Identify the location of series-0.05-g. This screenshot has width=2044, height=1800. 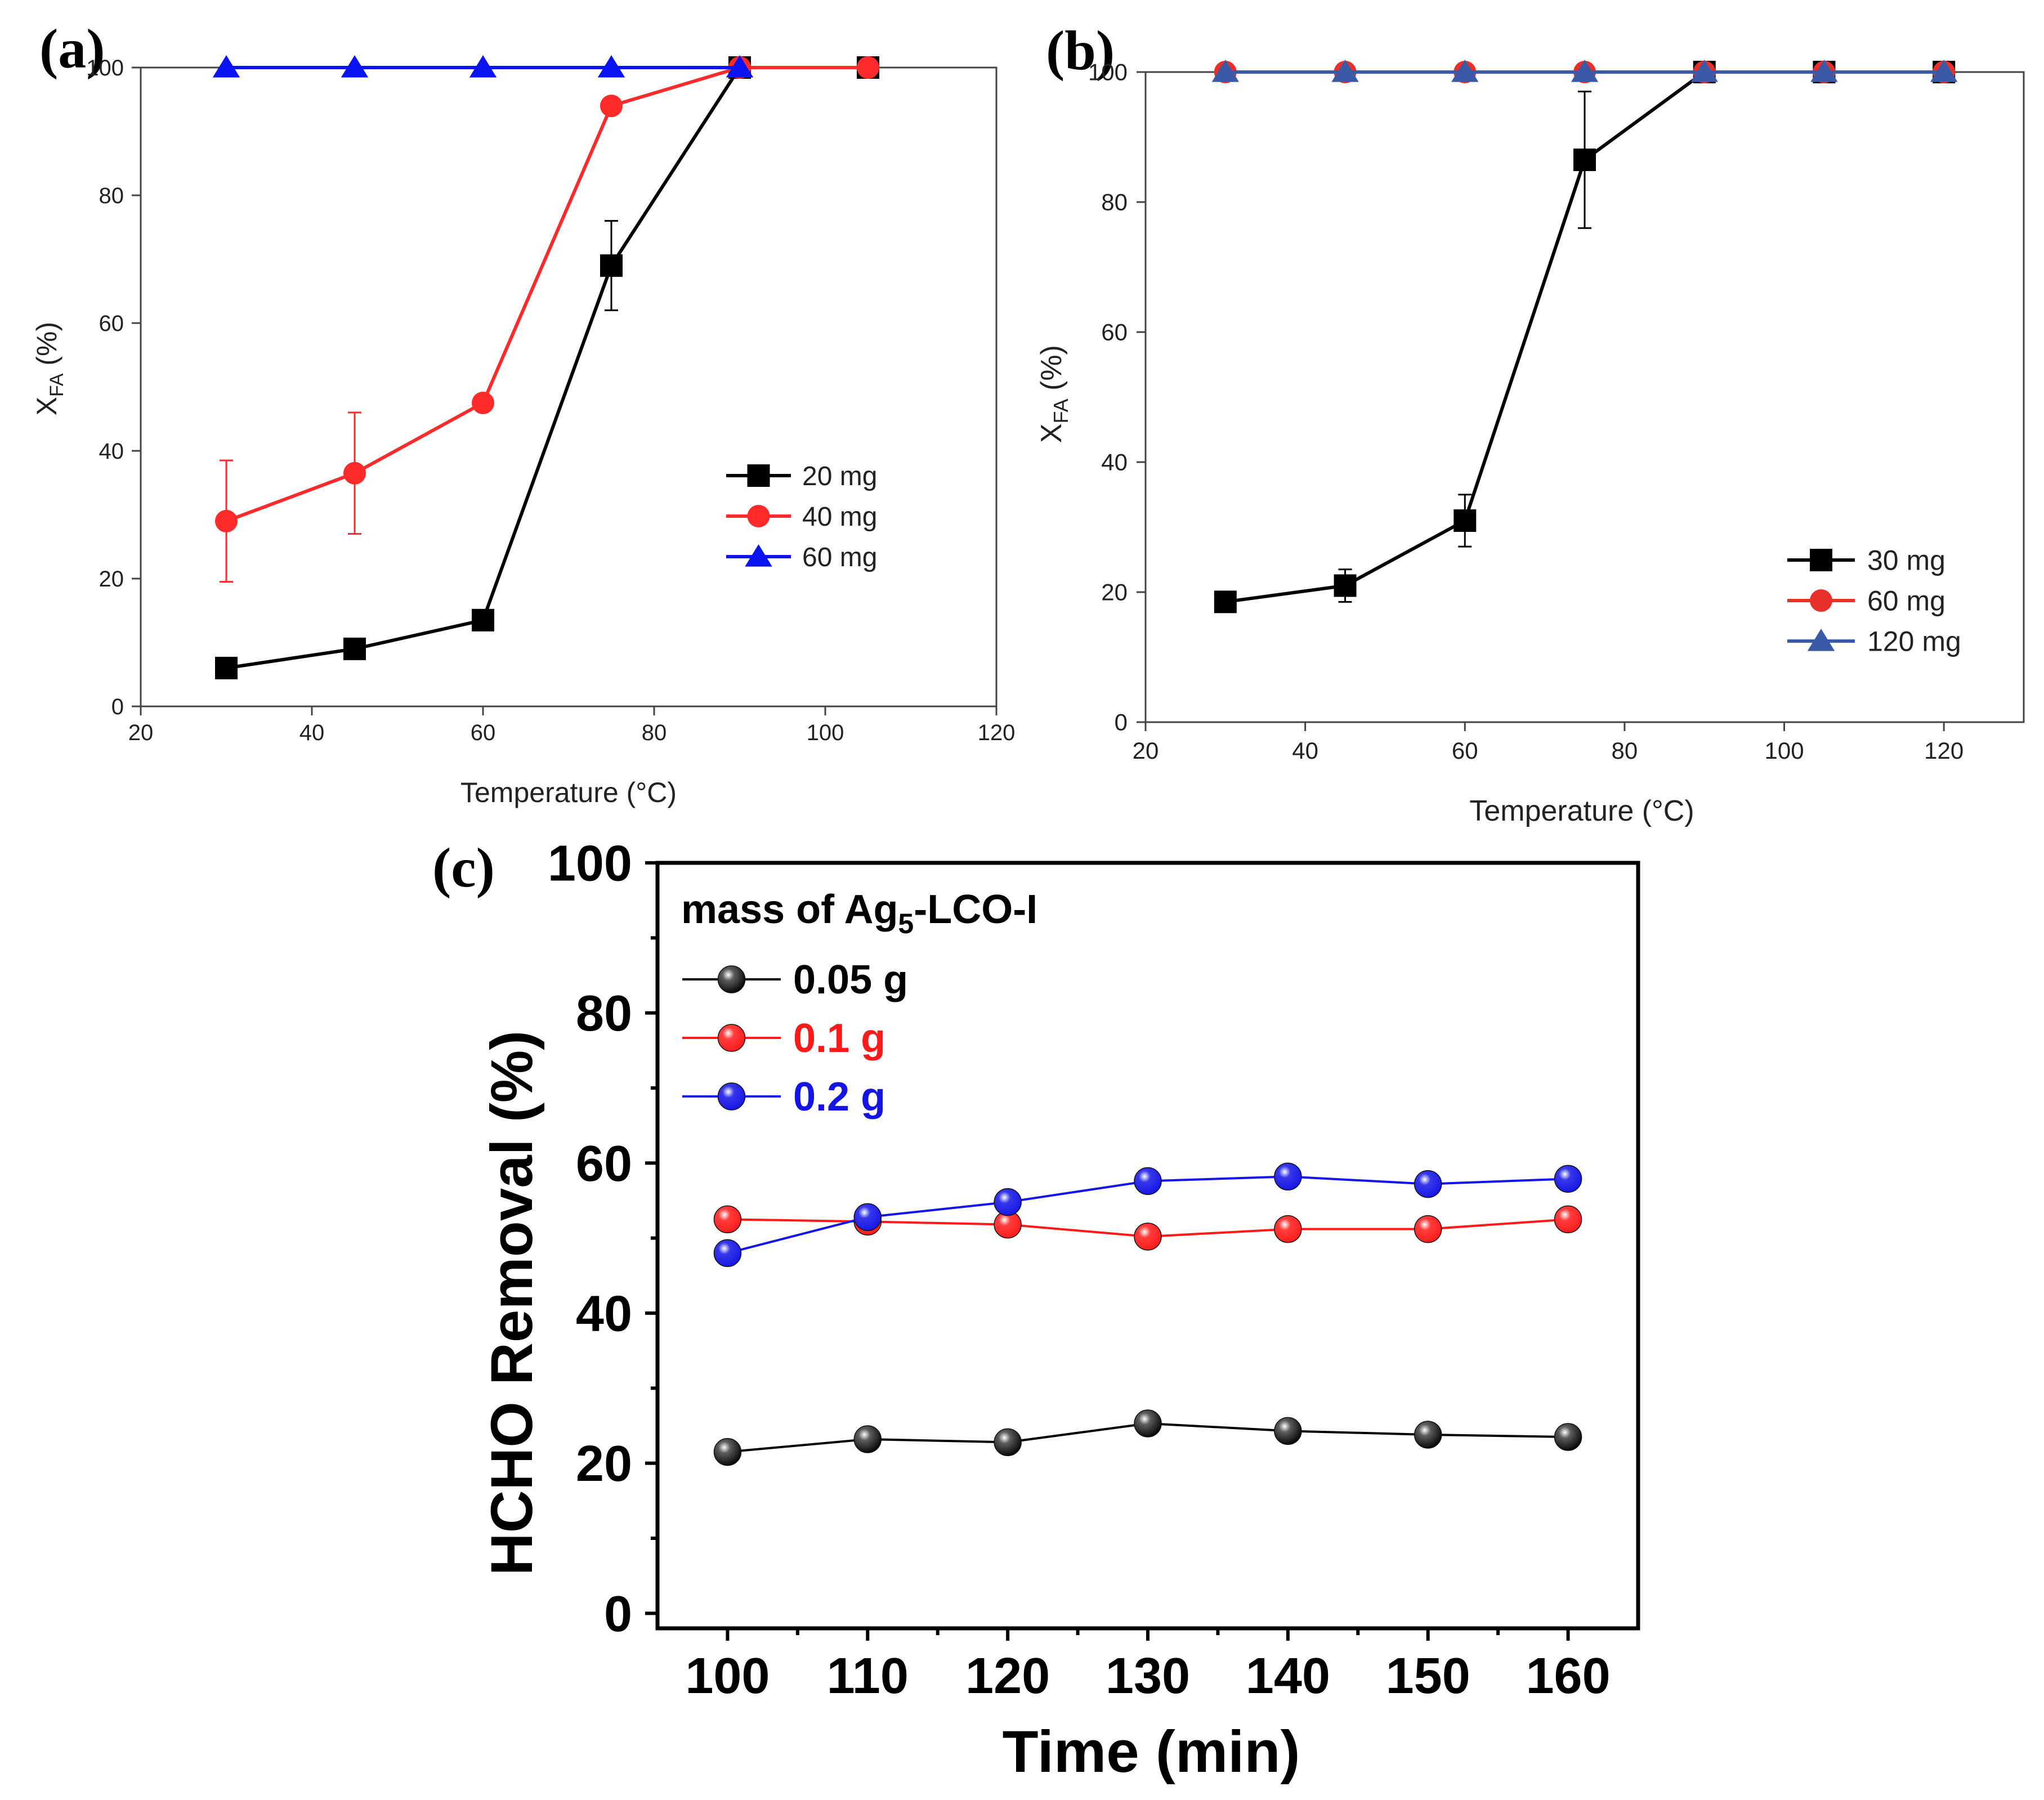
(1147, 1437).